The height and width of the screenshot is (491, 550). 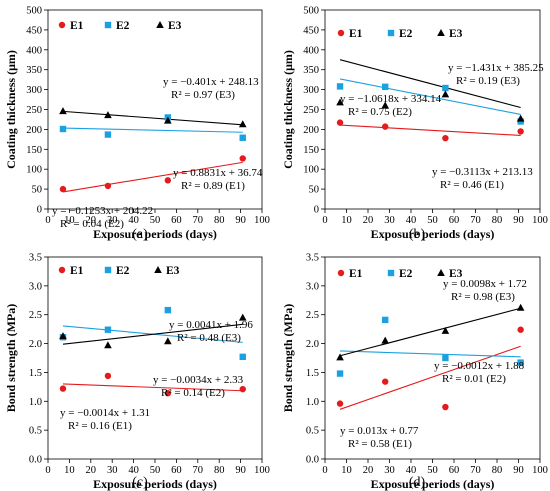 I want to click on x-tick-label: 20, so click(x=368, y=470).